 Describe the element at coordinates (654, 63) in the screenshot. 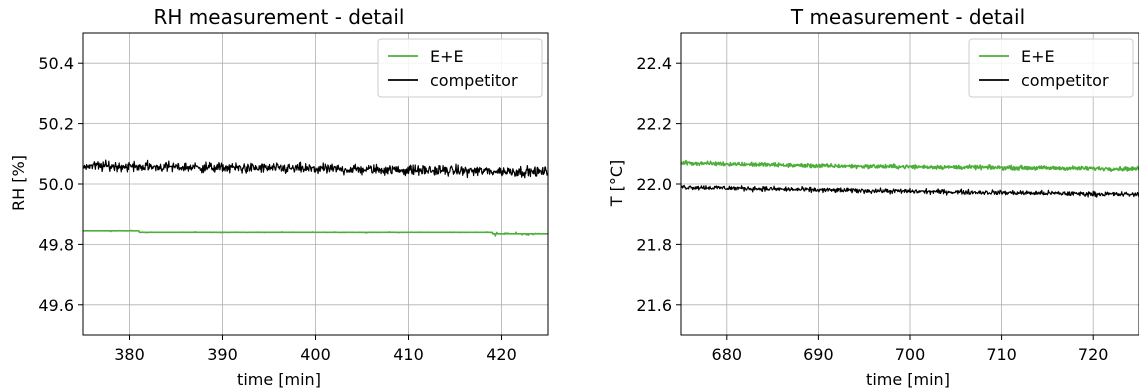

I see `t-y-tick-label: 22.4` at that location.